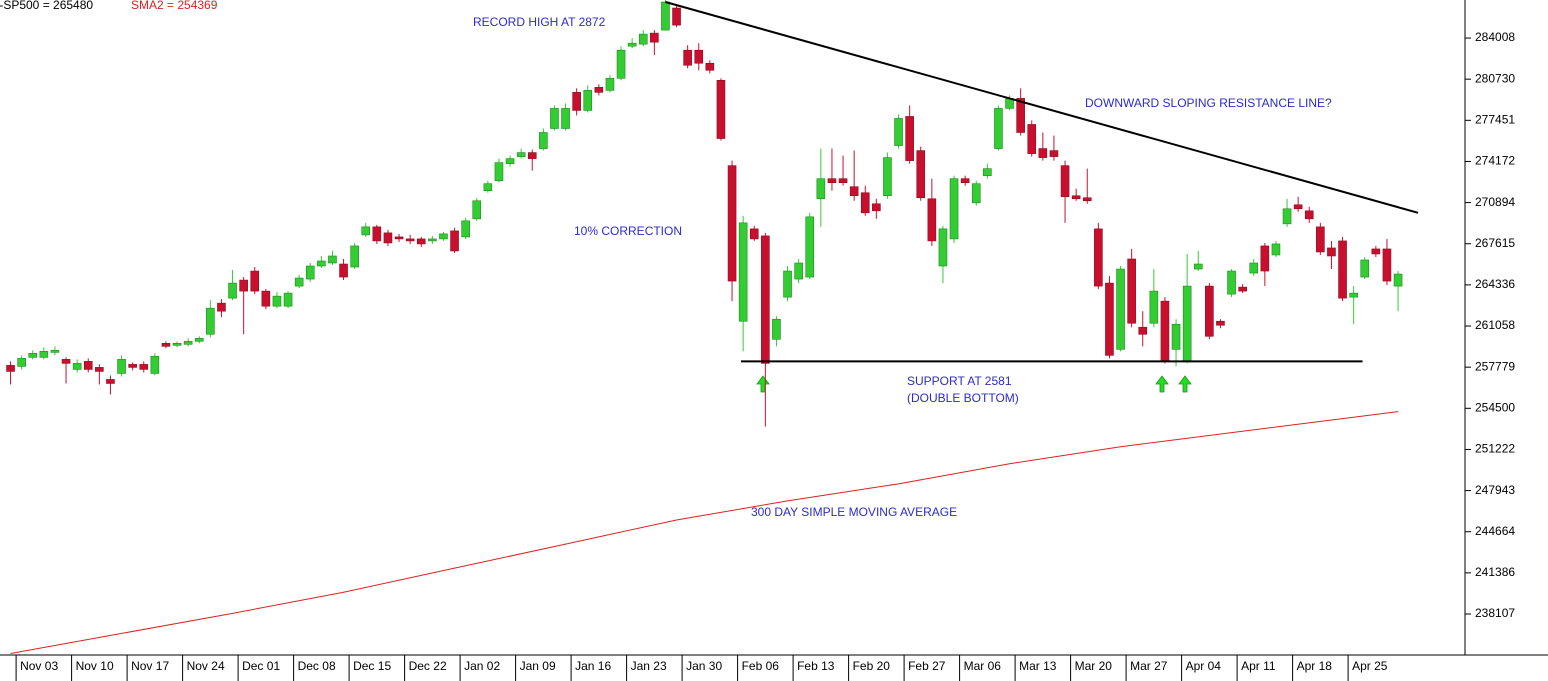 This screenshot has width=1548, height=681. What do you see at coordinates (1495, 449) in the screenshot?
I see `y-tick-label: 251222` at bounding box center [1495, 449].